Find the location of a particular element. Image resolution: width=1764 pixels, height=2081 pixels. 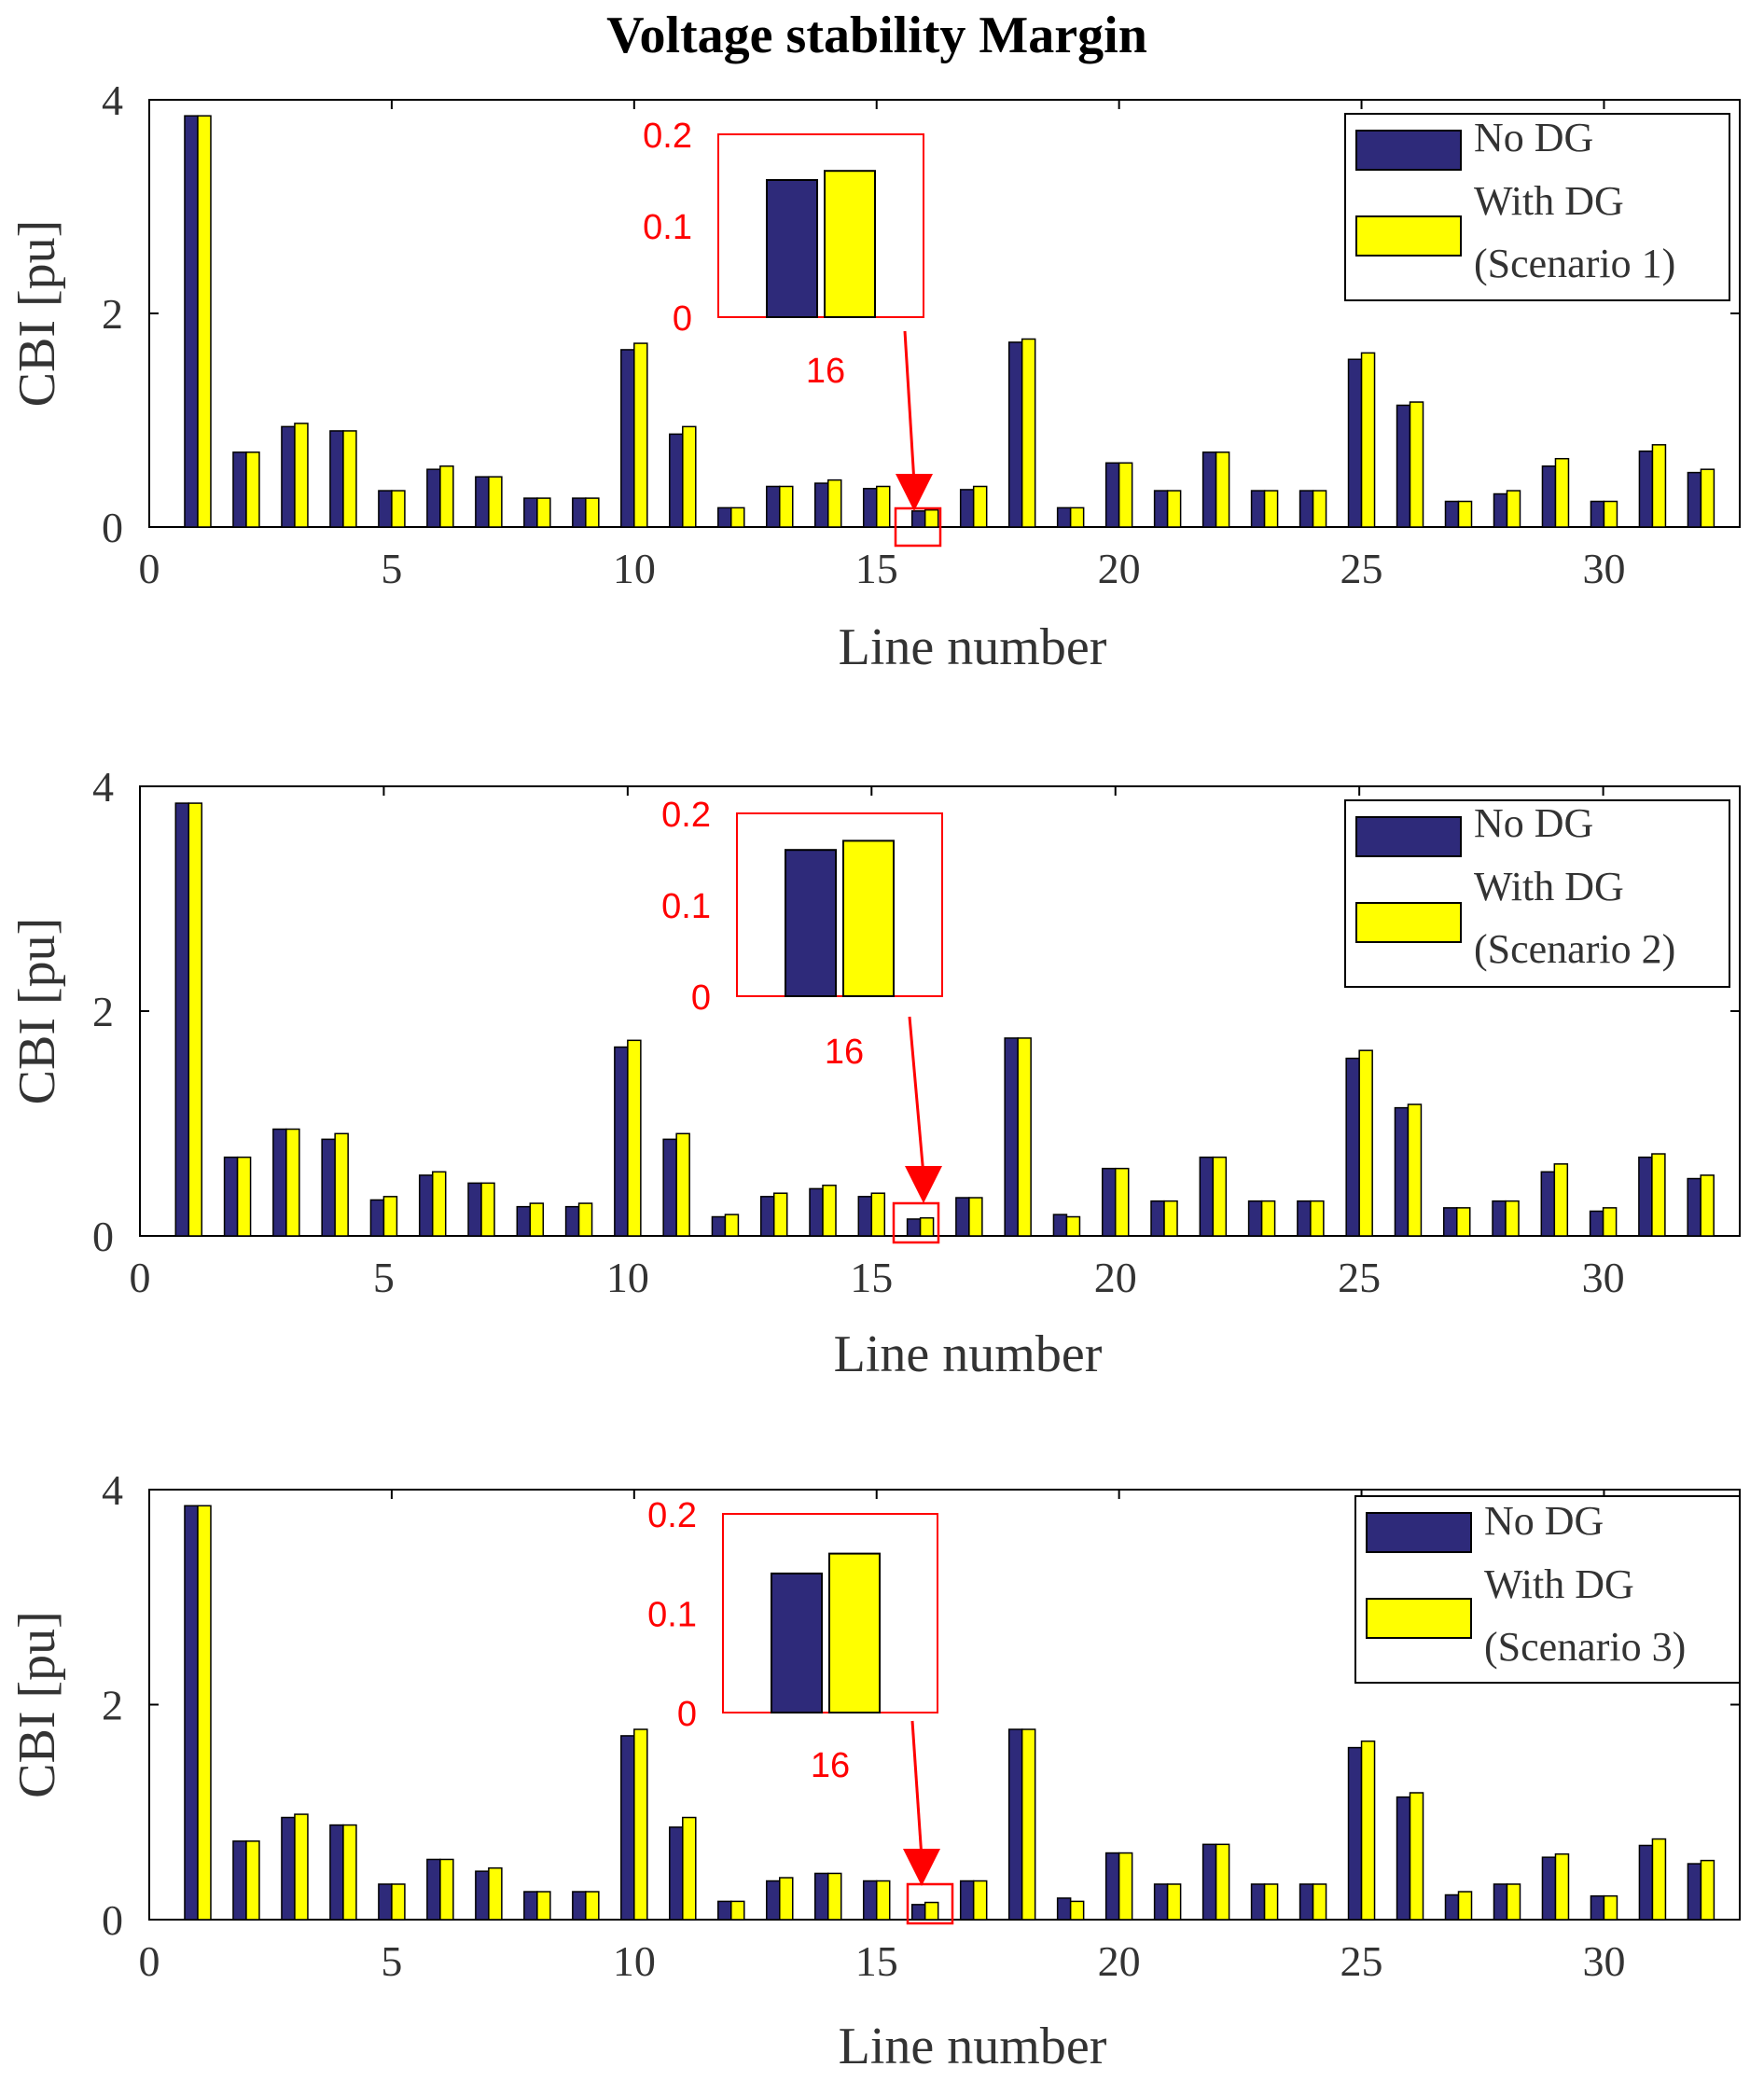

y-axis-label: CBI [pu] is located at coordinates (37, 1704).